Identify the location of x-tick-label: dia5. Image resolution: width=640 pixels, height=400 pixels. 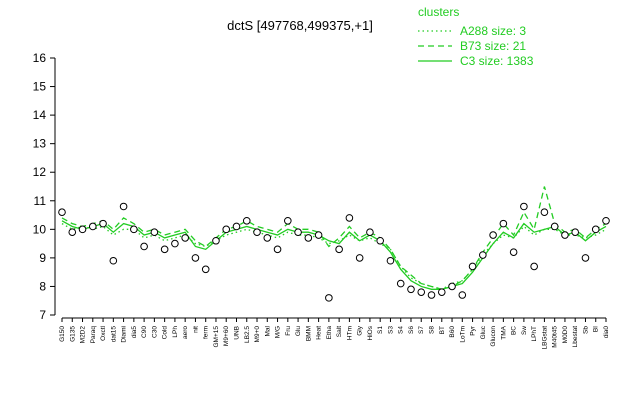
(134, 332).